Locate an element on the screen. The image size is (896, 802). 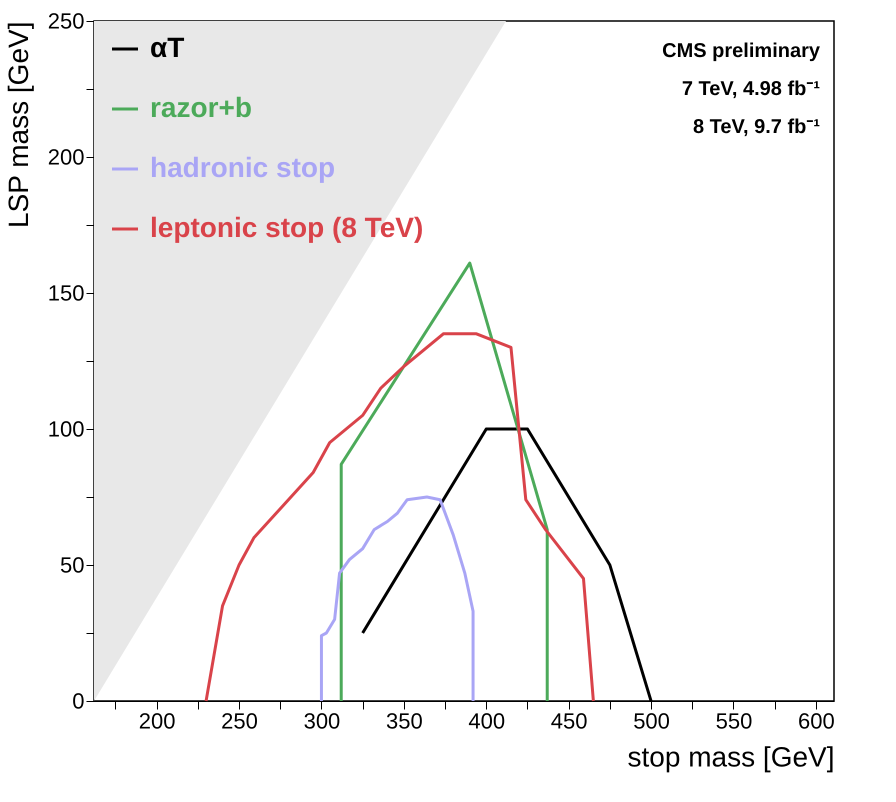
x-tick-label: 500 is located at coordinates (651, 721).